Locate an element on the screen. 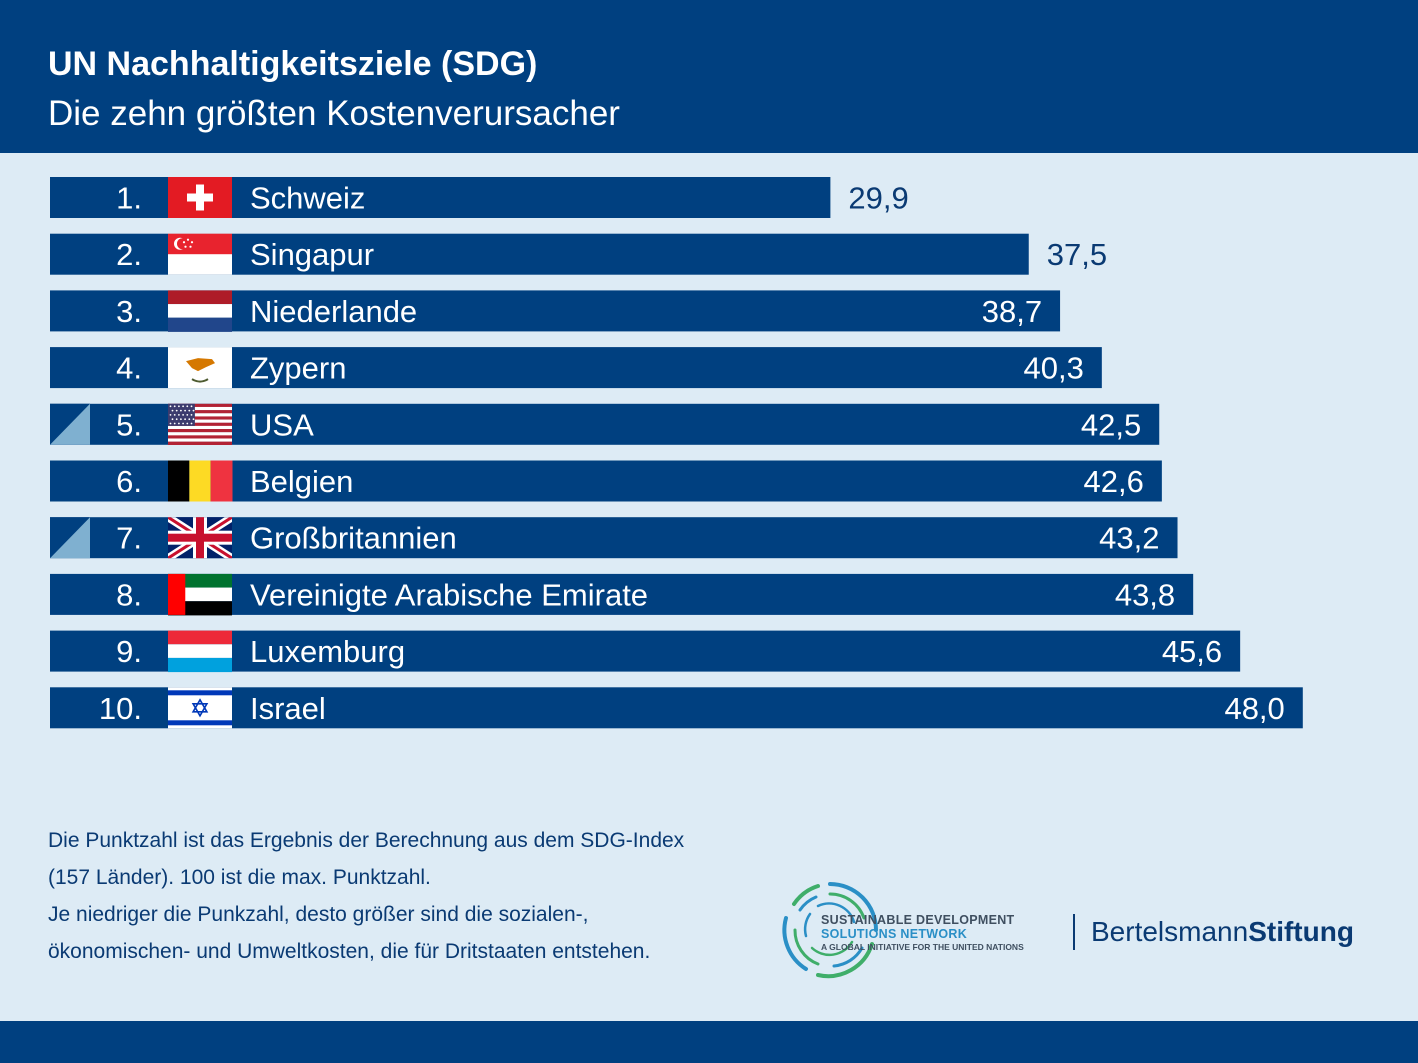 The image size is (1418, 1063). bar-row: 8. Vereinigte Arabische Emirate 43,8 is located at coordinates (622, 594).